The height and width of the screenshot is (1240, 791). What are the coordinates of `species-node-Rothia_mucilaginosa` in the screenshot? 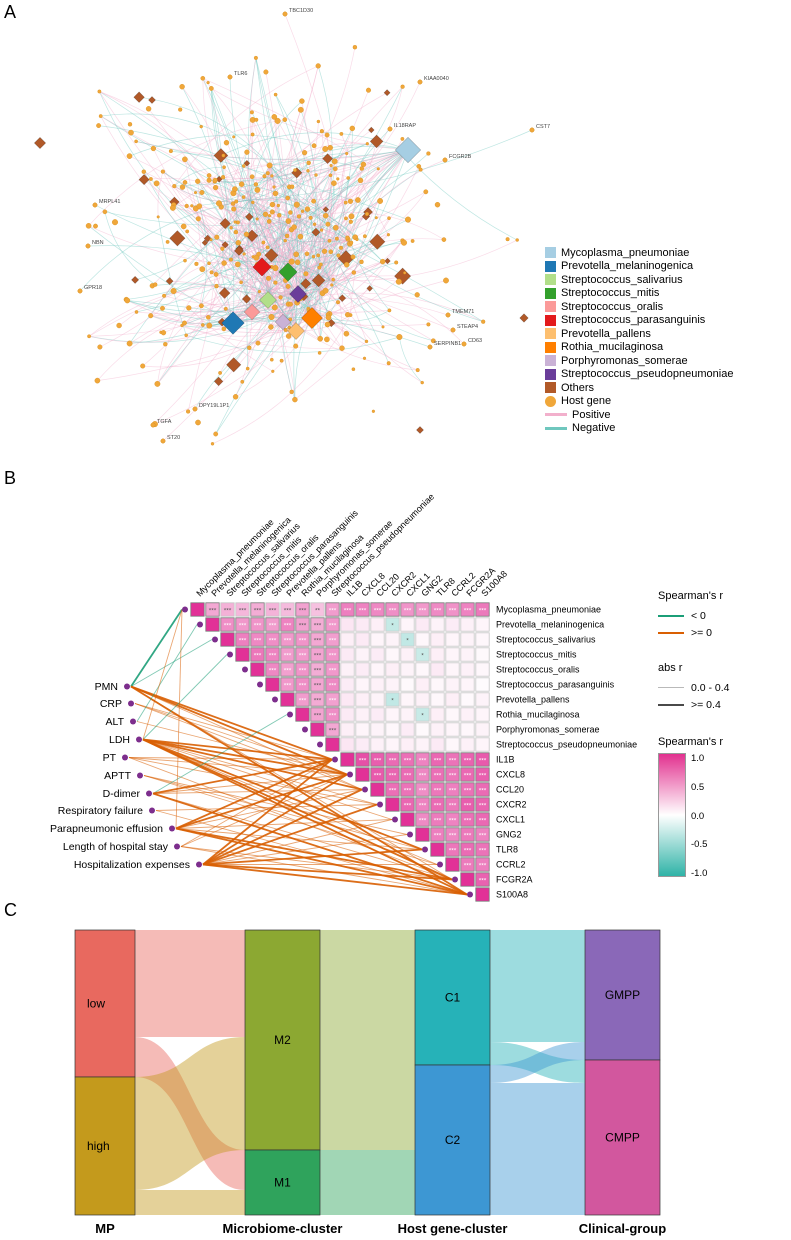 It's located at (312, 318).